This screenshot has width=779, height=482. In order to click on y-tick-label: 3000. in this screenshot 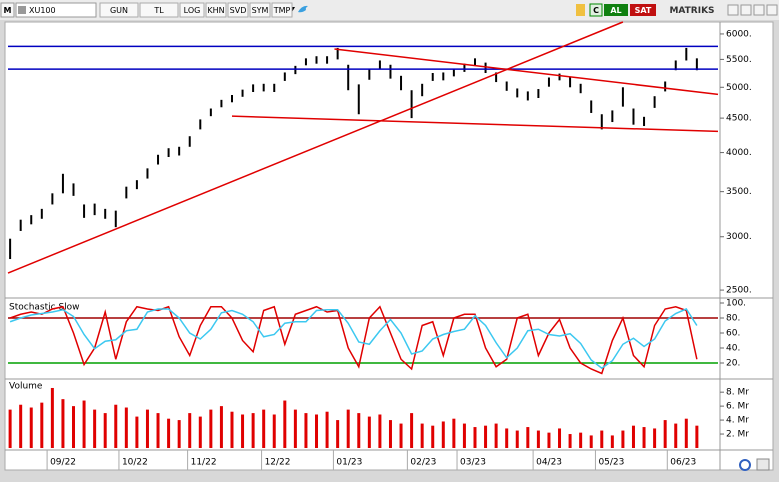, I will do `click(739, 237)`.